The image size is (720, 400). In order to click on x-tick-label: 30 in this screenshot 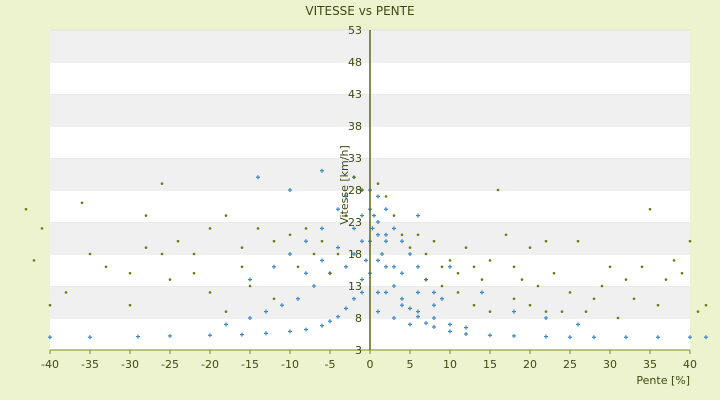, I will do `click(610, 364)`.